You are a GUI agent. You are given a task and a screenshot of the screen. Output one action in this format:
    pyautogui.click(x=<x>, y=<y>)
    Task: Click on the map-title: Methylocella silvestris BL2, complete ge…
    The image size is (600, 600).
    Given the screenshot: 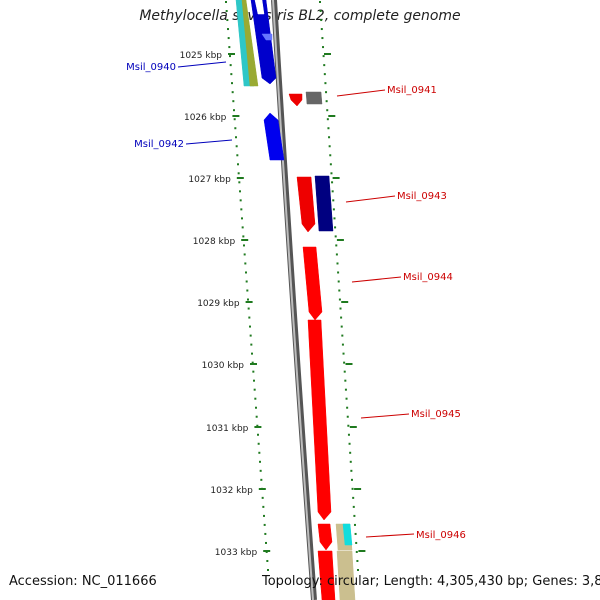 What is the action you would take?
    pyautogui.click(x=300, y=16)
    